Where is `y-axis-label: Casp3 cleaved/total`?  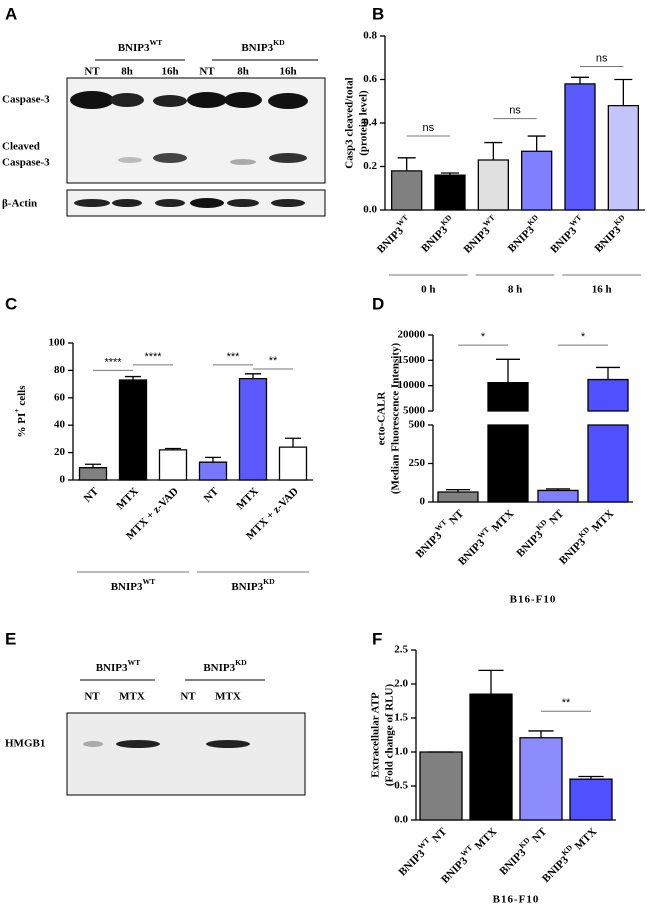
y-axis-label: Casp3 cleaved/total is located at coordinates (350, 122).